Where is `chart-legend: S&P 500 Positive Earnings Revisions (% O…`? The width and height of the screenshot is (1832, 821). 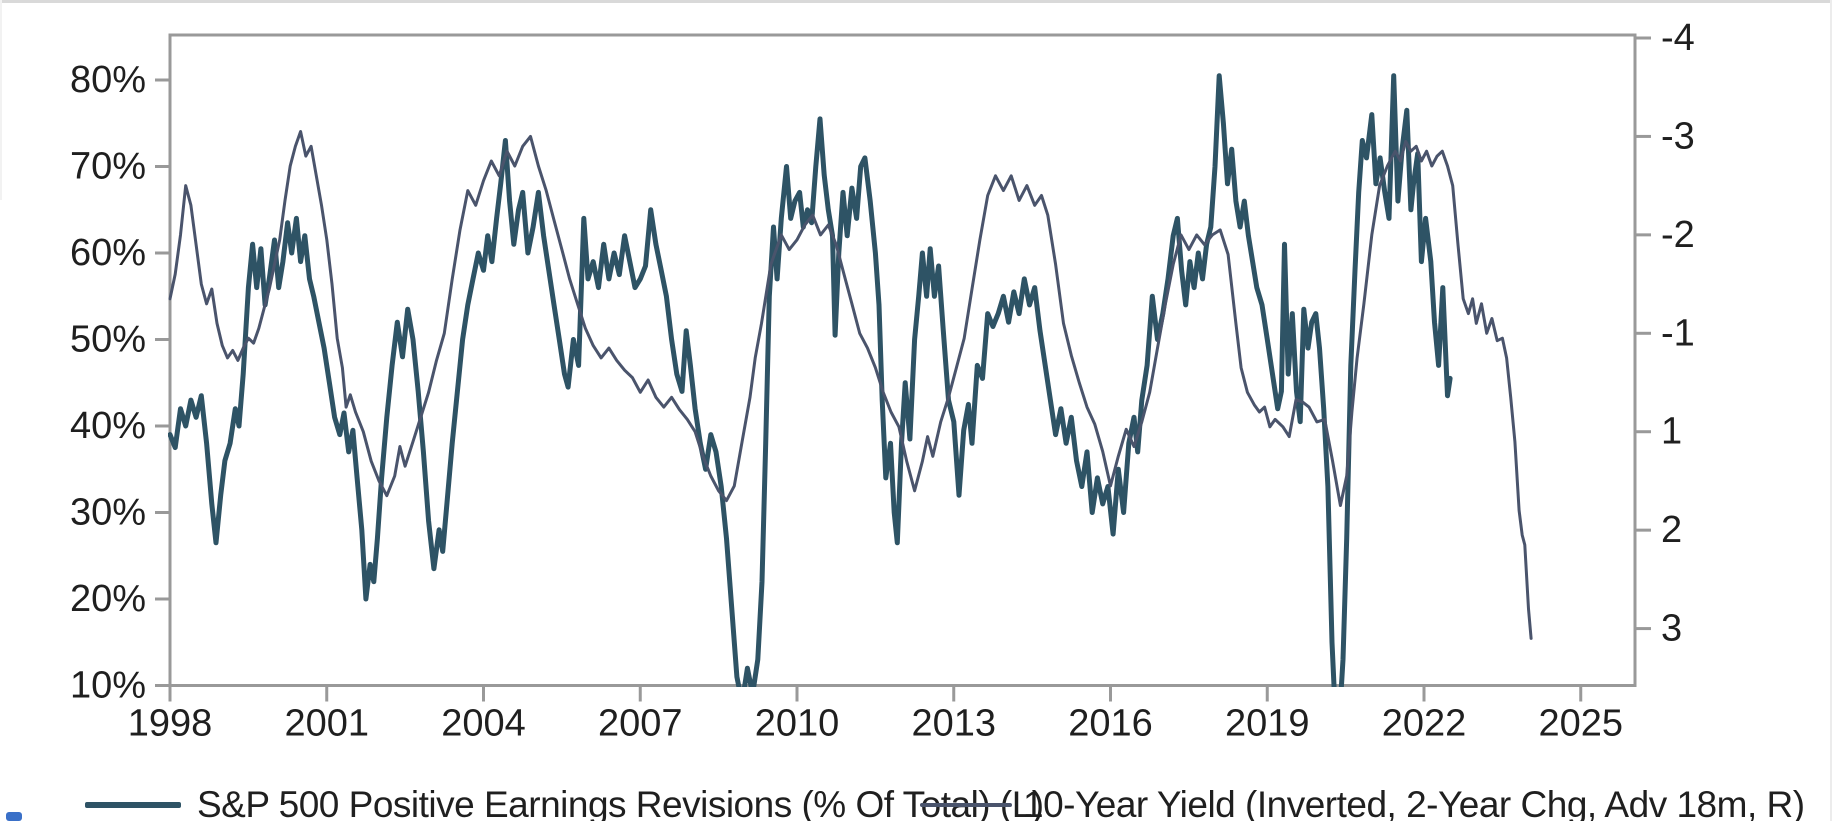 chart-legend: S&P 500 Positive Earnings Revisions (% O… is located at coordinates (916, 799).